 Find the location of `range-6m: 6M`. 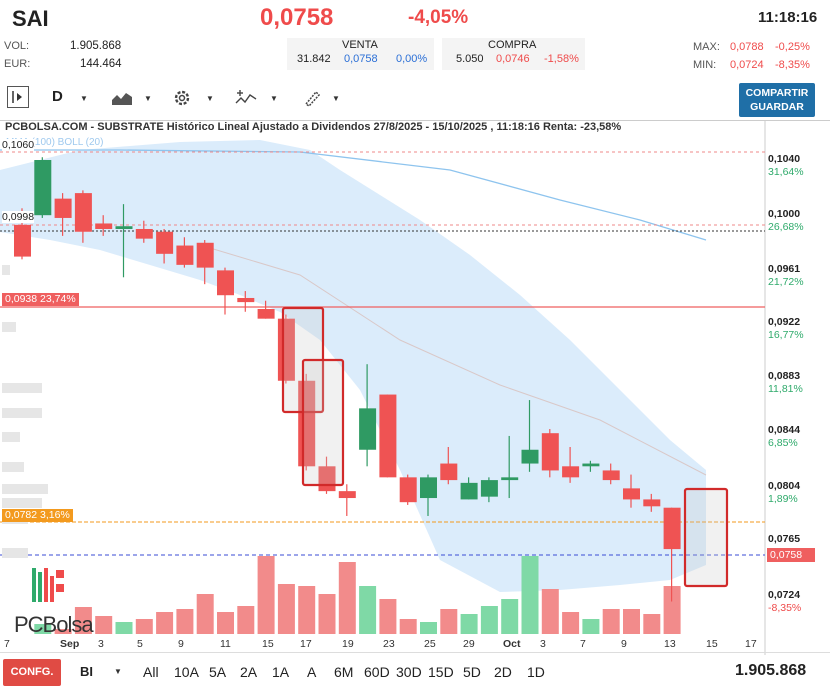

range-6m: 6M is located at coordinates (344, 672).